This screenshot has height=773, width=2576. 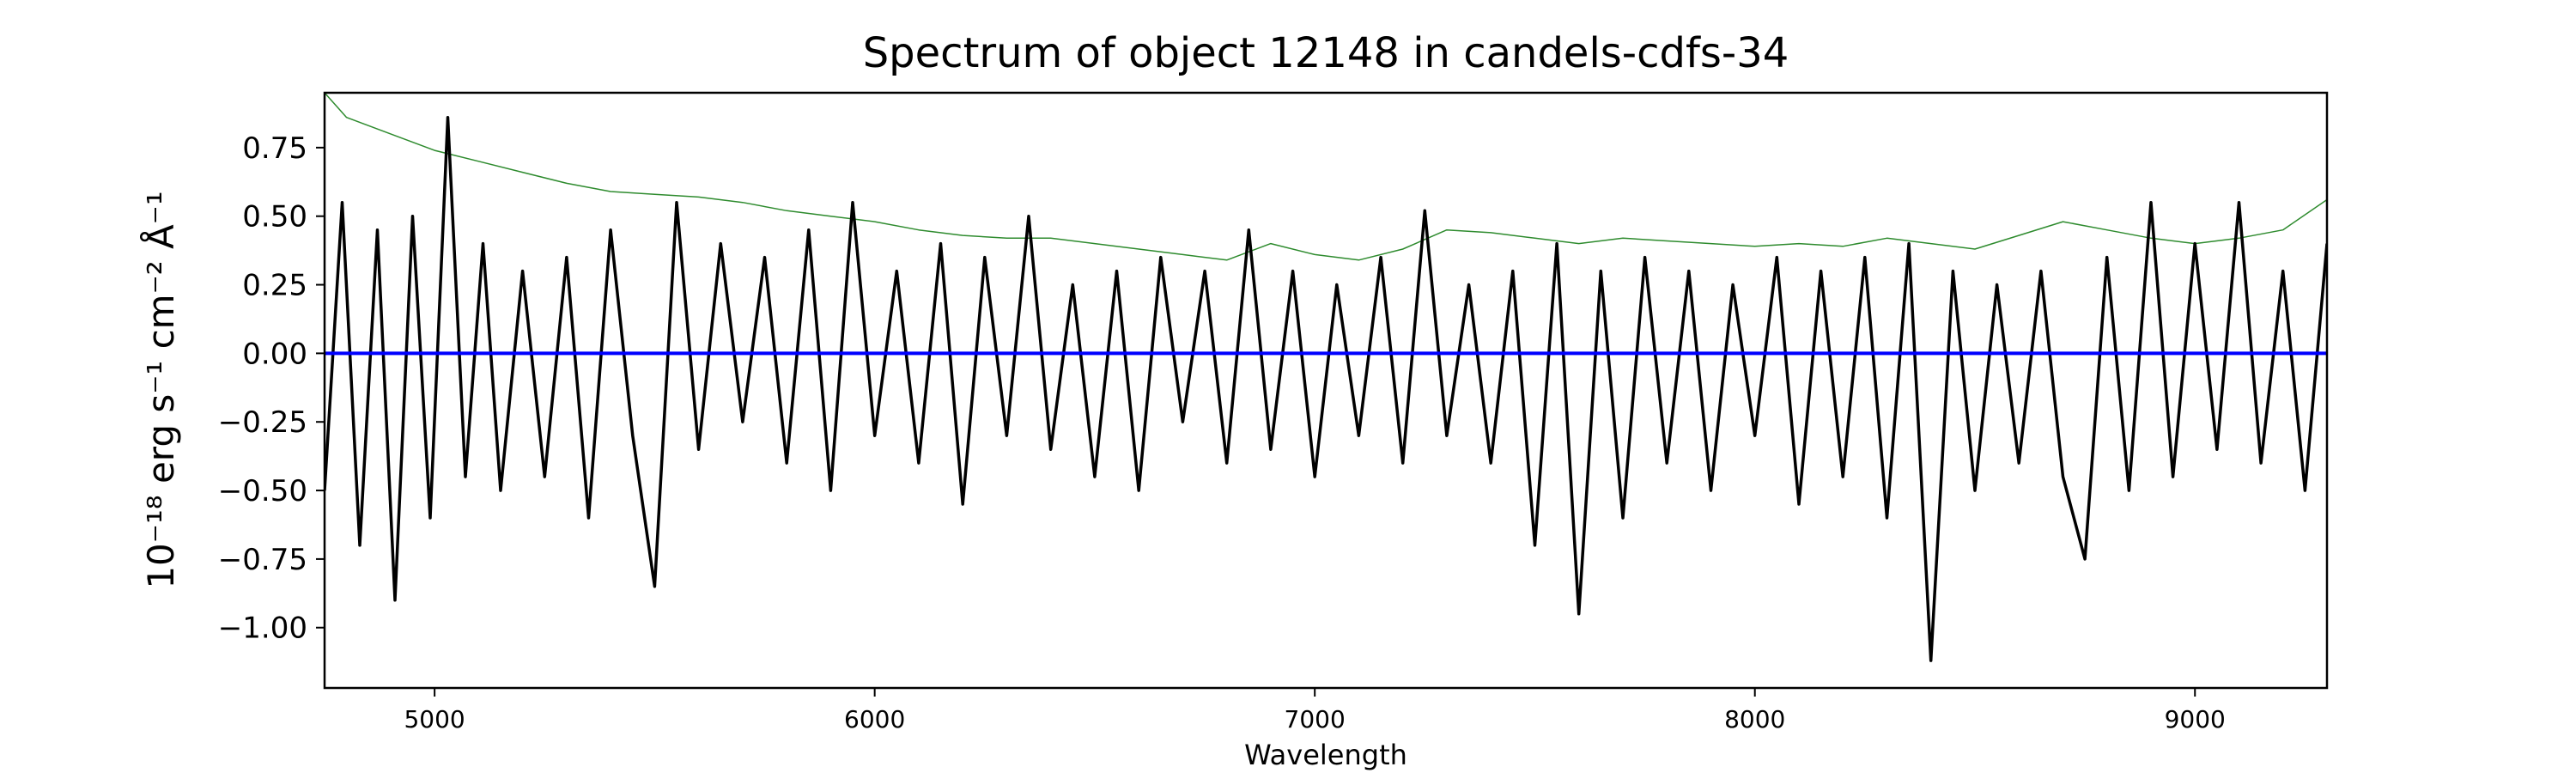 What do you see at coordinates (1755, 719) in the screenshot?
I see `x-tick-label: 8000` at bounding box center [1755, 719].